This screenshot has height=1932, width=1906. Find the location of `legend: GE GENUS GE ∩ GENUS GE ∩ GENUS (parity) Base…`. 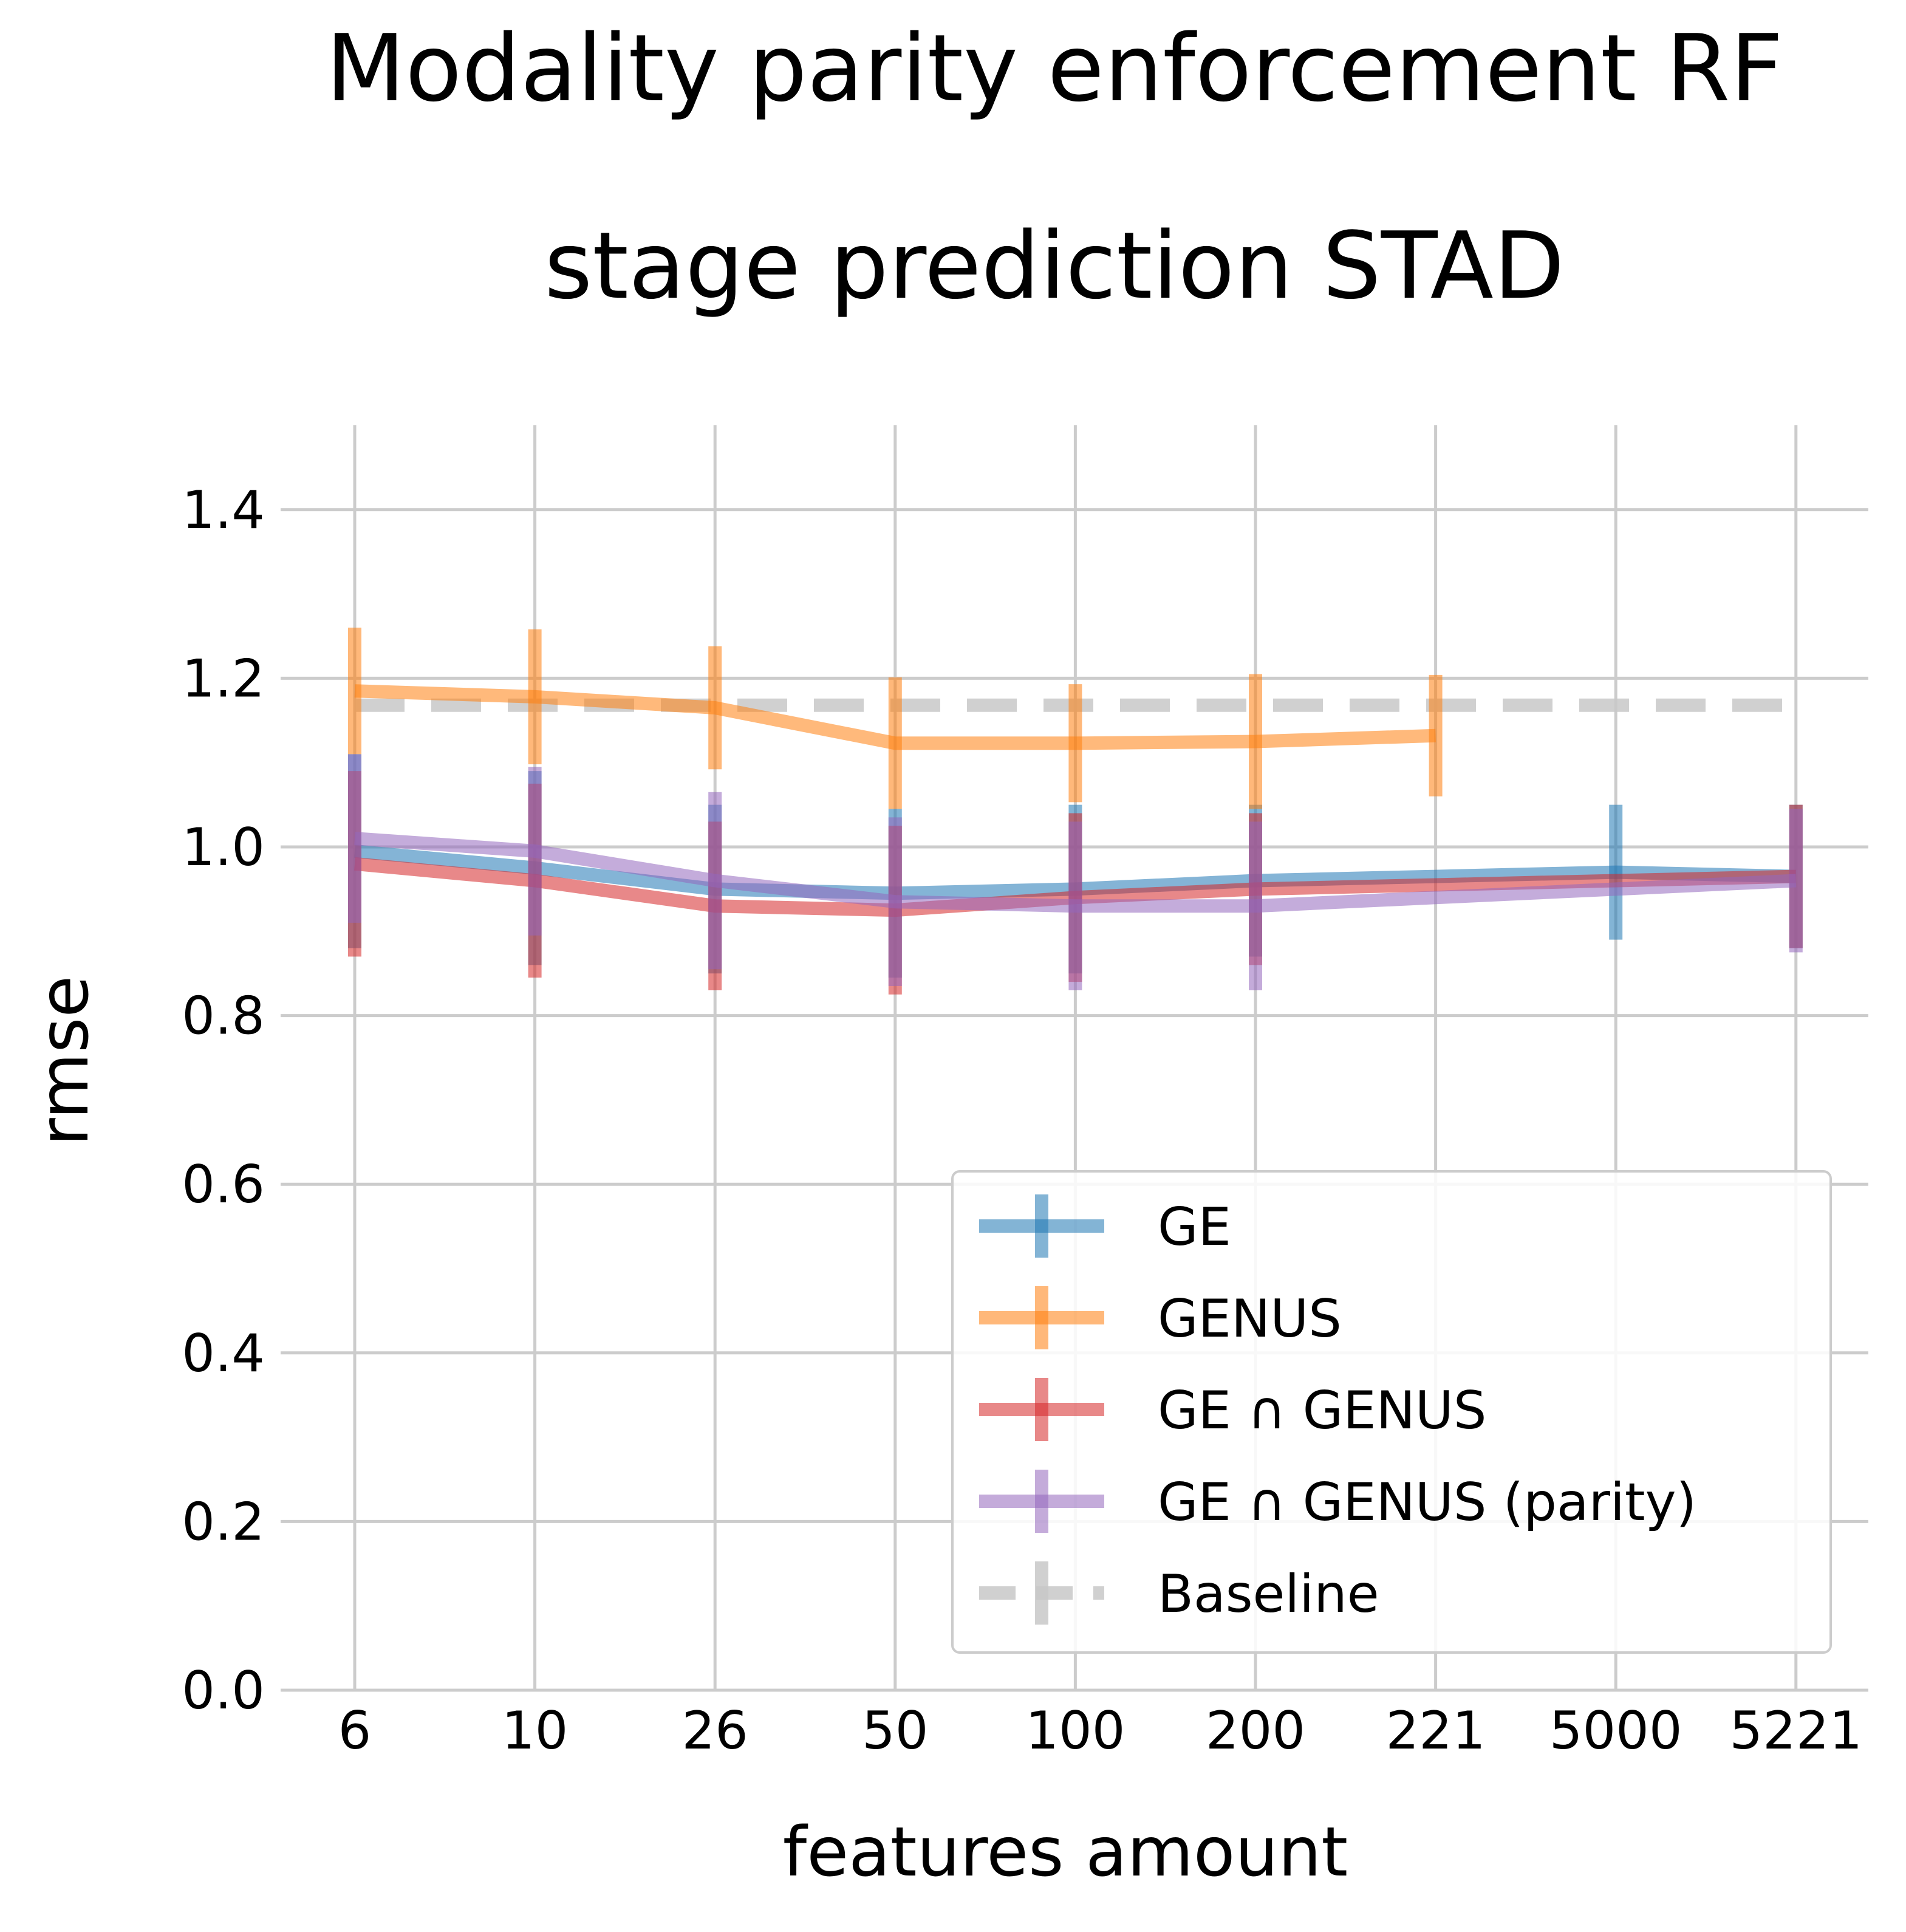

legend: GE GENUS GE ∩ GENUS GE ∩ GENUS (parity) Base… is located at coordinates (1391, 1412).